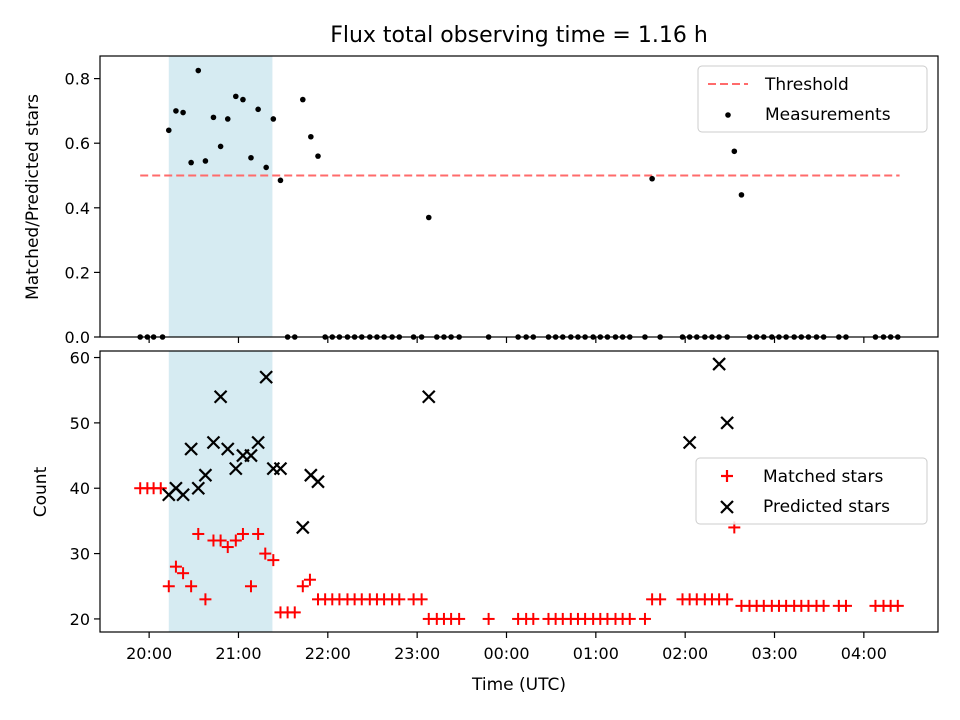 This screenshot has width=960, height=720. What do you see at coordinates (596, 653) in the screenshot?
I see `x-tick-label: 01:00` at bounding box center [596, 653].